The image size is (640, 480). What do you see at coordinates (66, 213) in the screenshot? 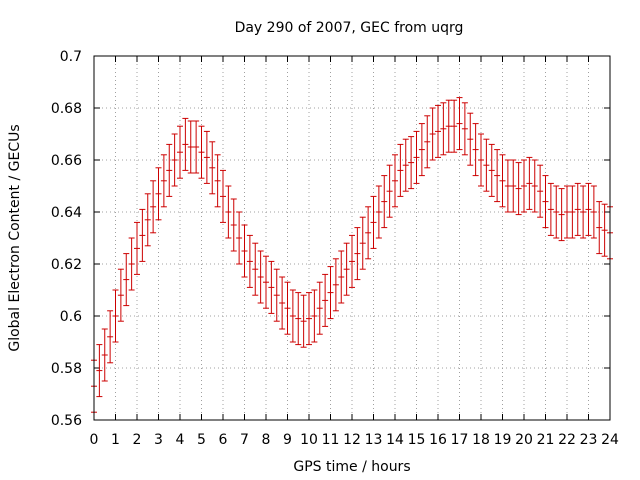
I see `y-tick-label: 0.64` at bounding box center [66, 213].